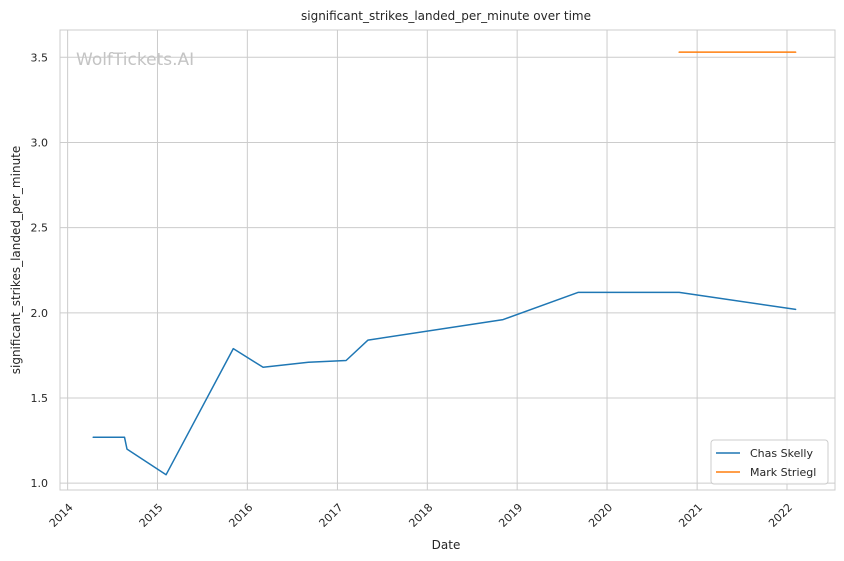 This screenshot has height=561, width=844. What do you see at coordinates (16, 260) in the screenshot?
I see `y-axis-label: significant_strikes_landed_per_minute` at bounding box center [16, 260].